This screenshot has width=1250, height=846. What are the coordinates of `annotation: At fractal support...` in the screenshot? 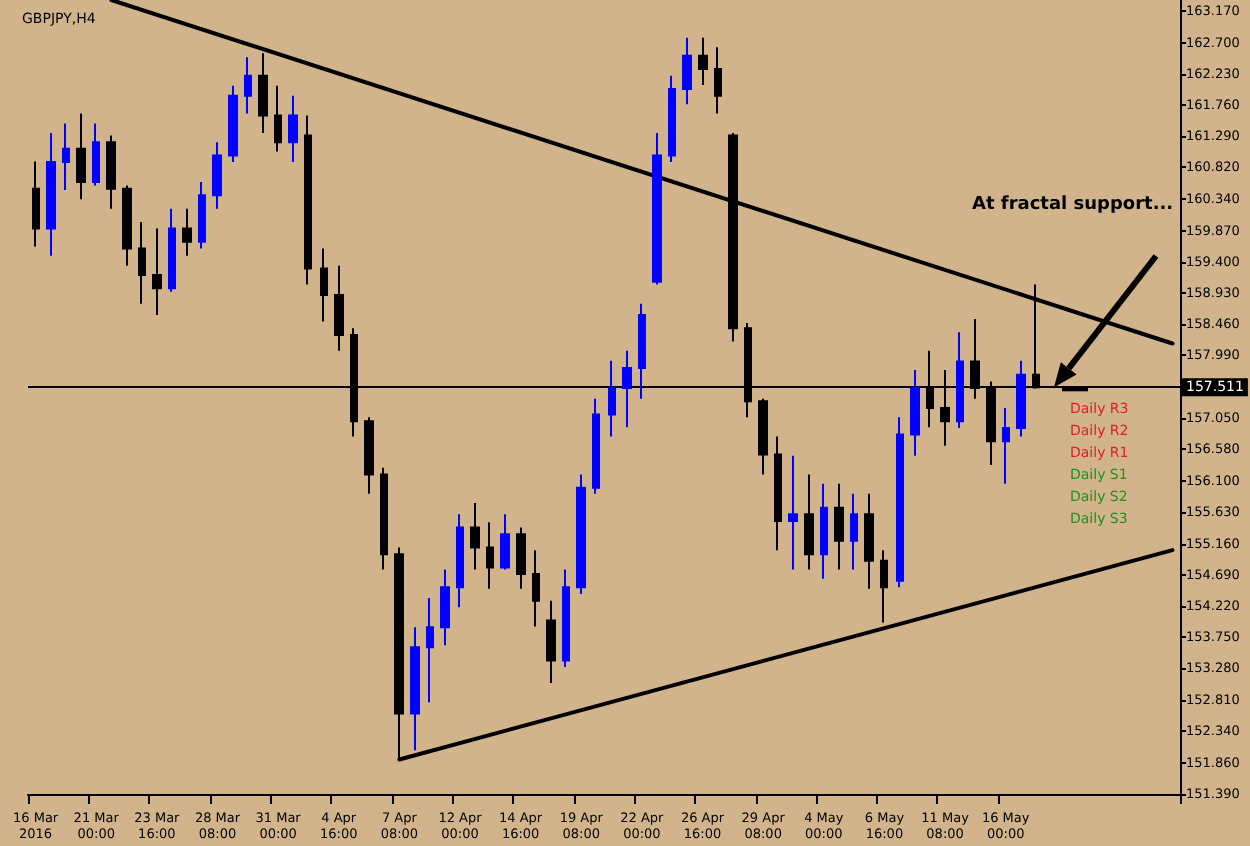 It's located at (1073, 205).